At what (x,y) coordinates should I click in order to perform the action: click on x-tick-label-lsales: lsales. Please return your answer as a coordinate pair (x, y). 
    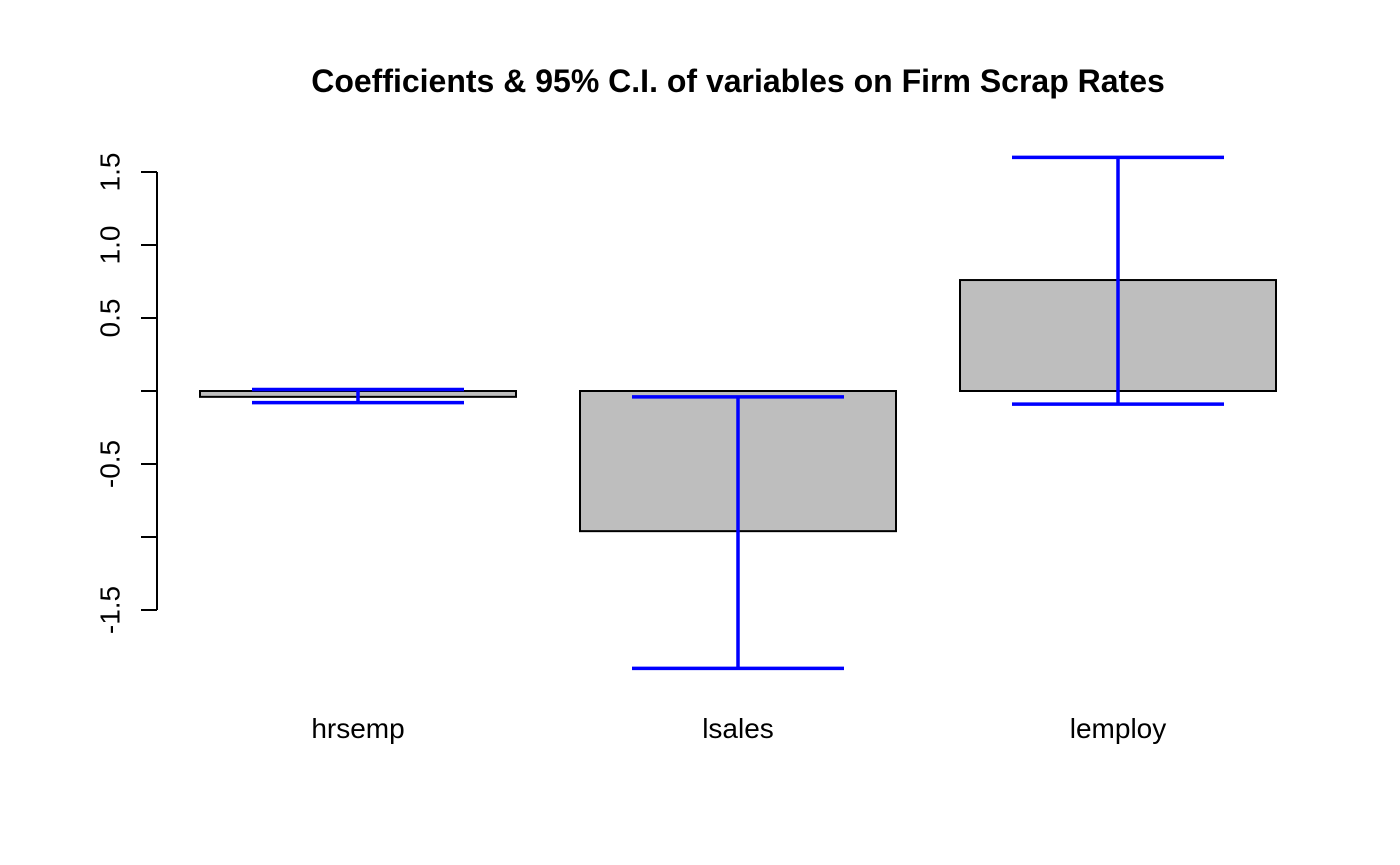
    Looking at the image, I should click on (738, 728).